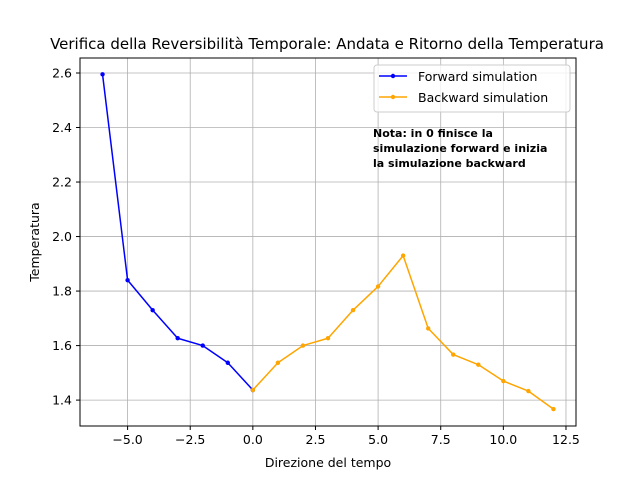  I want to click on x-tick-label: 7.5, so click(441, 439).